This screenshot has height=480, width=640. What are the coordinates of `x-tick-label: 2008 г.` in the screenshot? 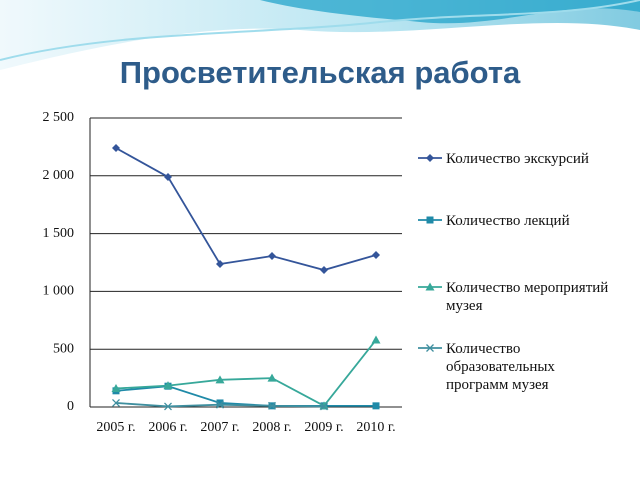 It's located at (271, 427).